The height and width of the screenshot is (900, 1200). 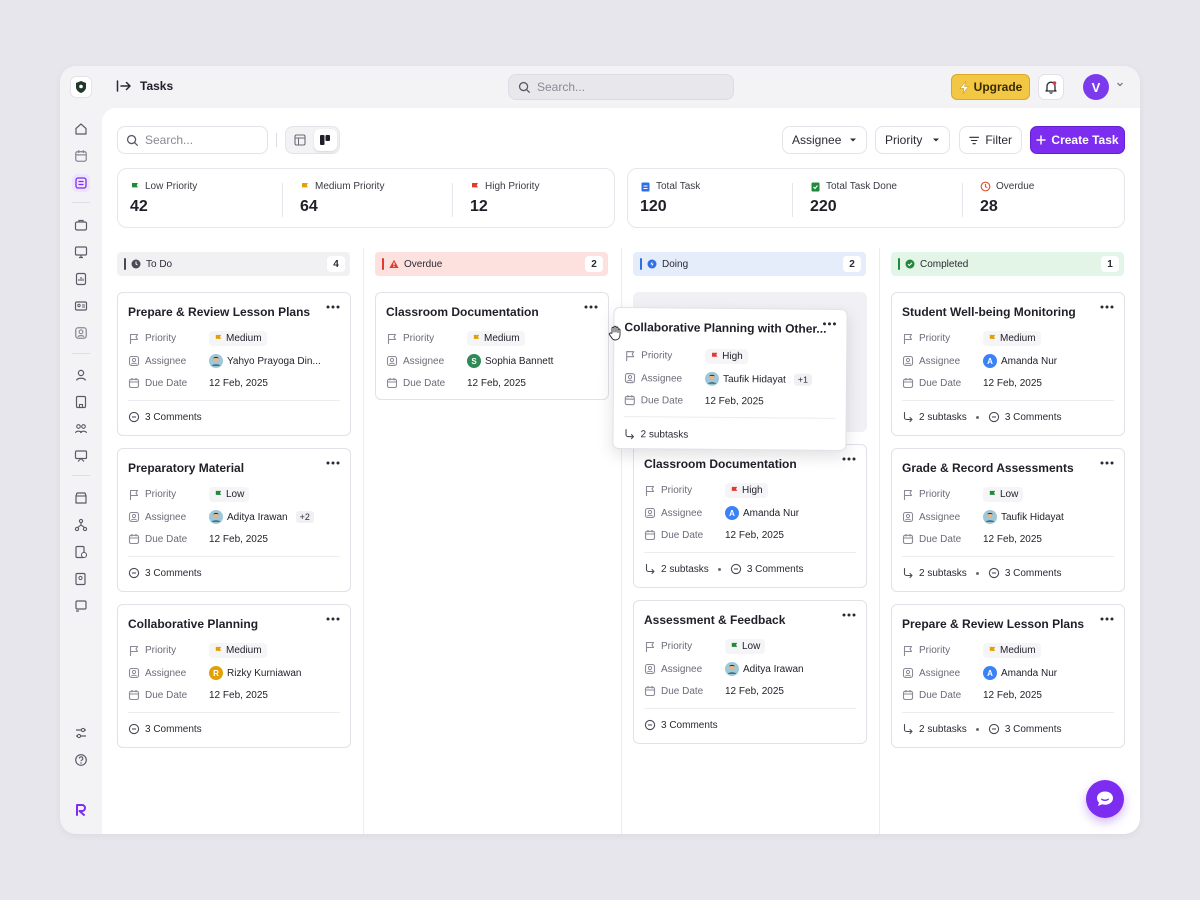 What do you see at coordinates (982, 417) in the screenshot?
I see `card-footer: 2 subtasks 3 Comments` at bounding box center [982, 417].